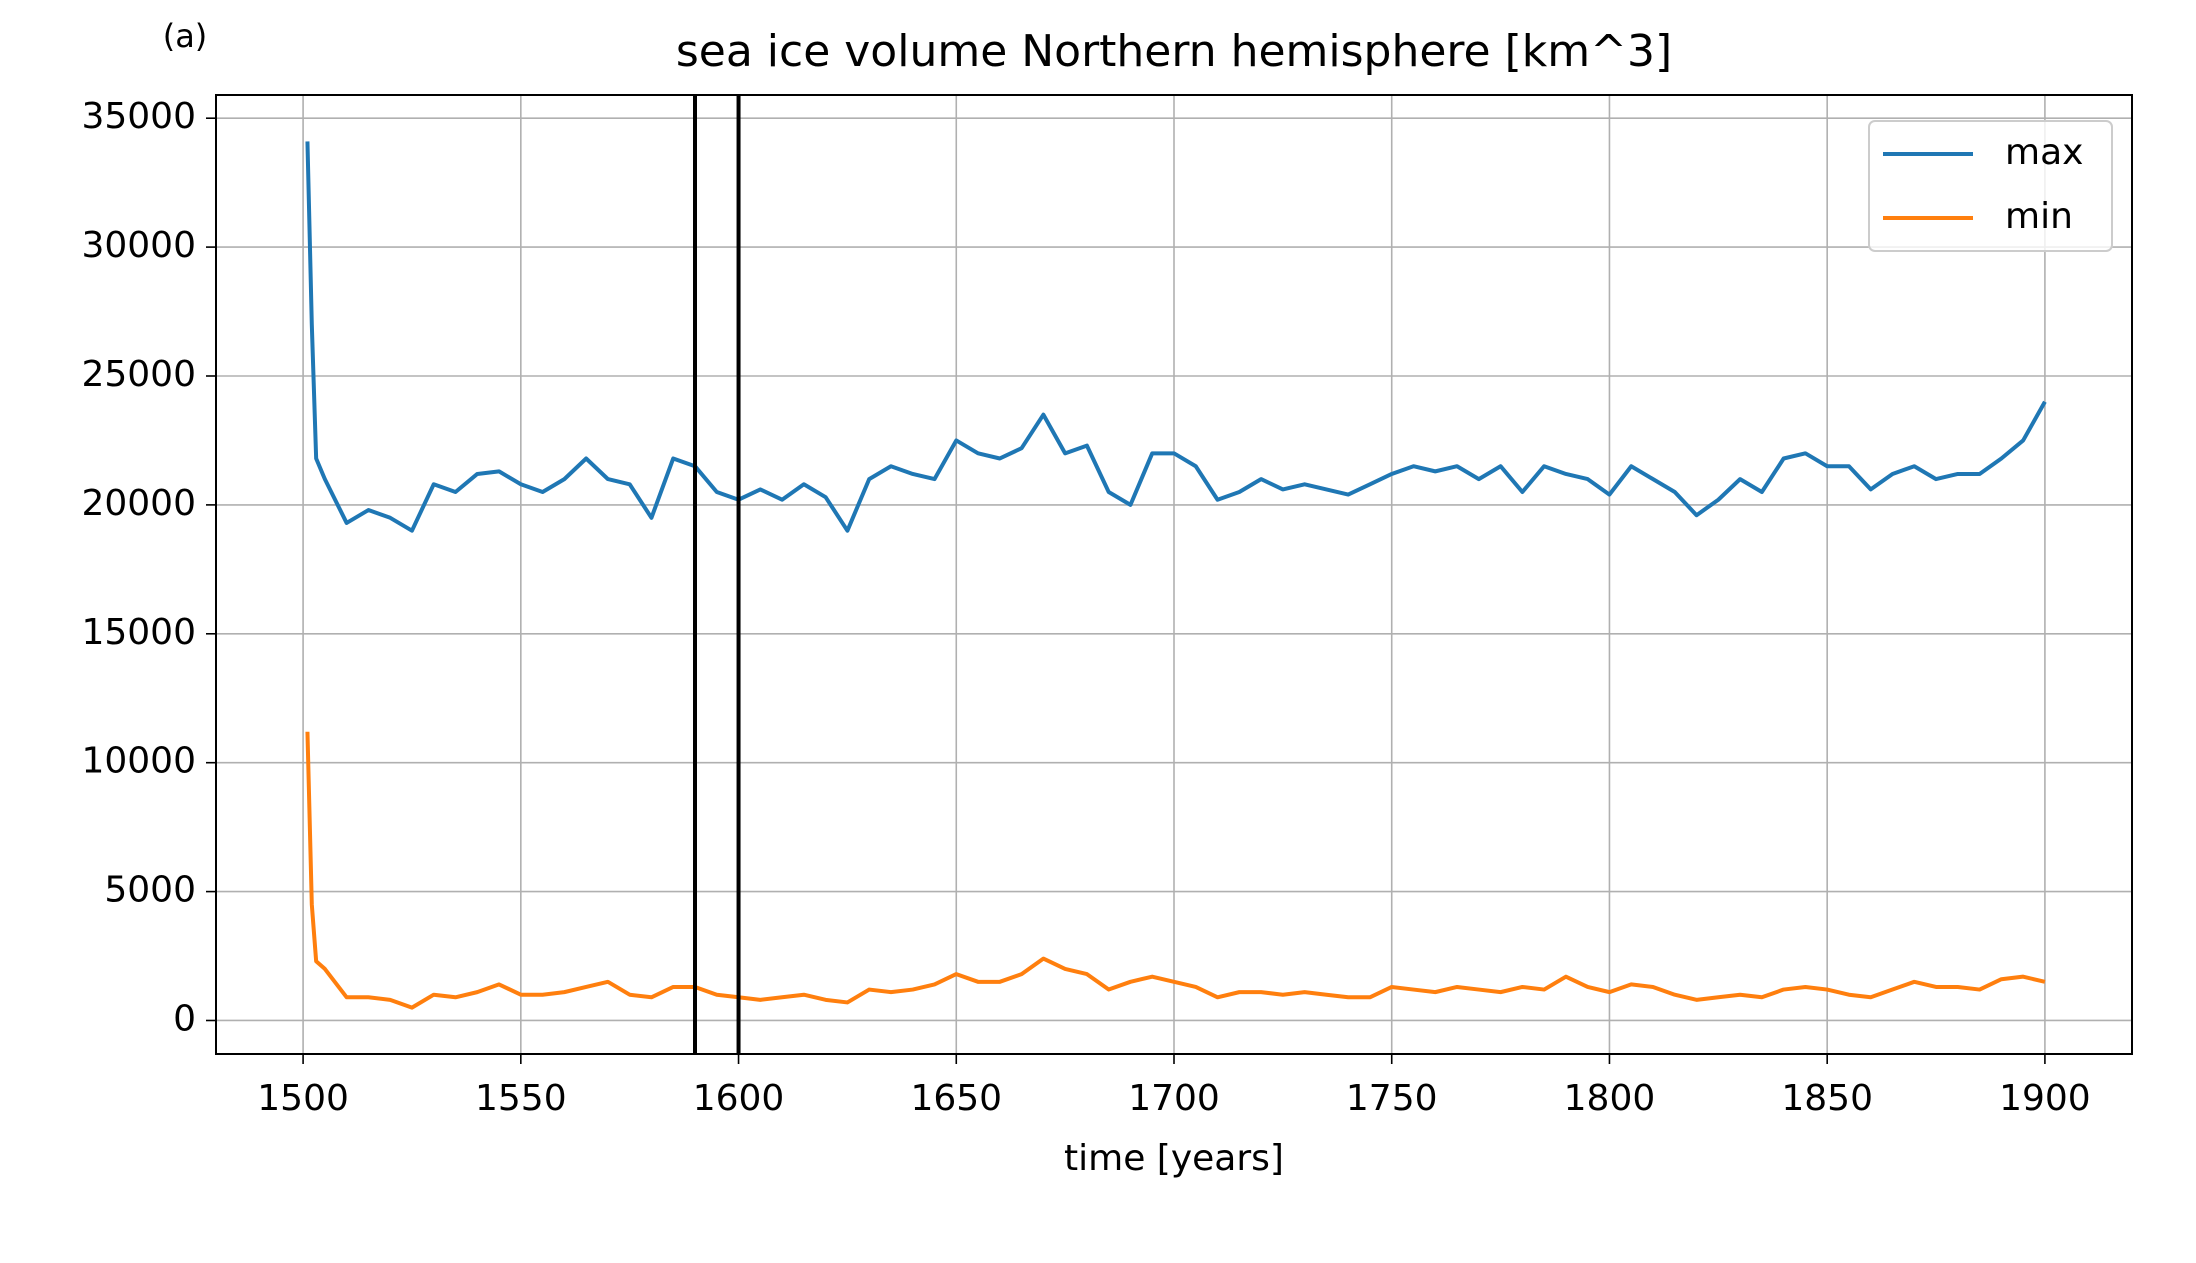 The image size is (2196, 1263). I want to click on y-tick-label: 0, so click(184, 1018).